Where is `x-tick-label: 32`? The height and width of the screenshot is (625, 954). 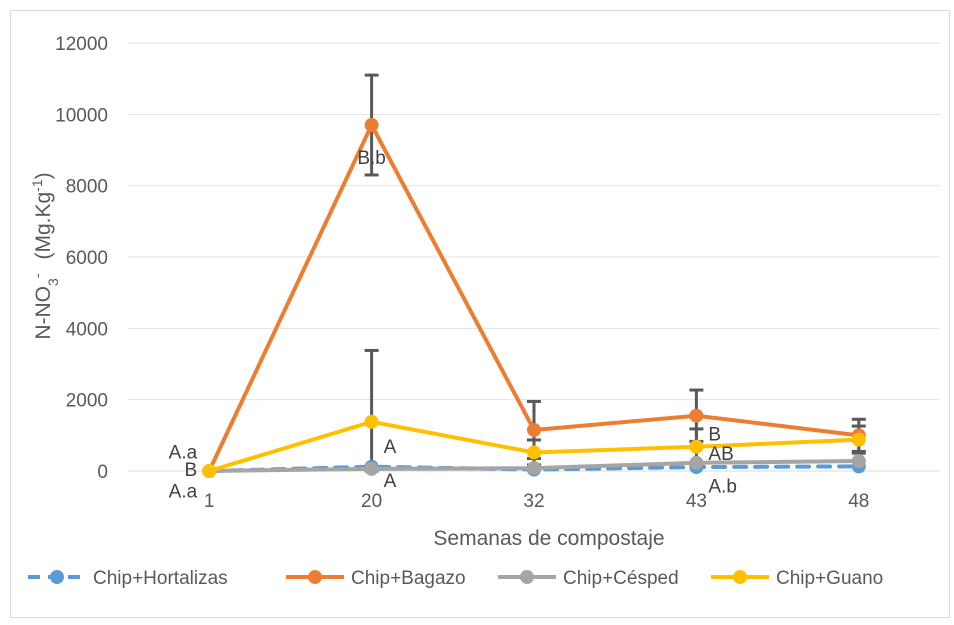 x-tick-label: 32 is located at coordinates (533, 501).